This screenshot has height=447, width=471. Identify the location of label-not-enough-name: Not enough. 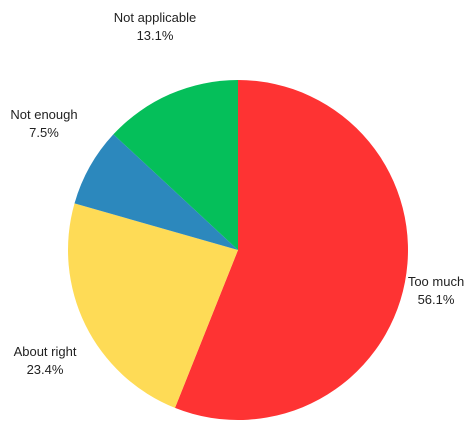
(43, 114).